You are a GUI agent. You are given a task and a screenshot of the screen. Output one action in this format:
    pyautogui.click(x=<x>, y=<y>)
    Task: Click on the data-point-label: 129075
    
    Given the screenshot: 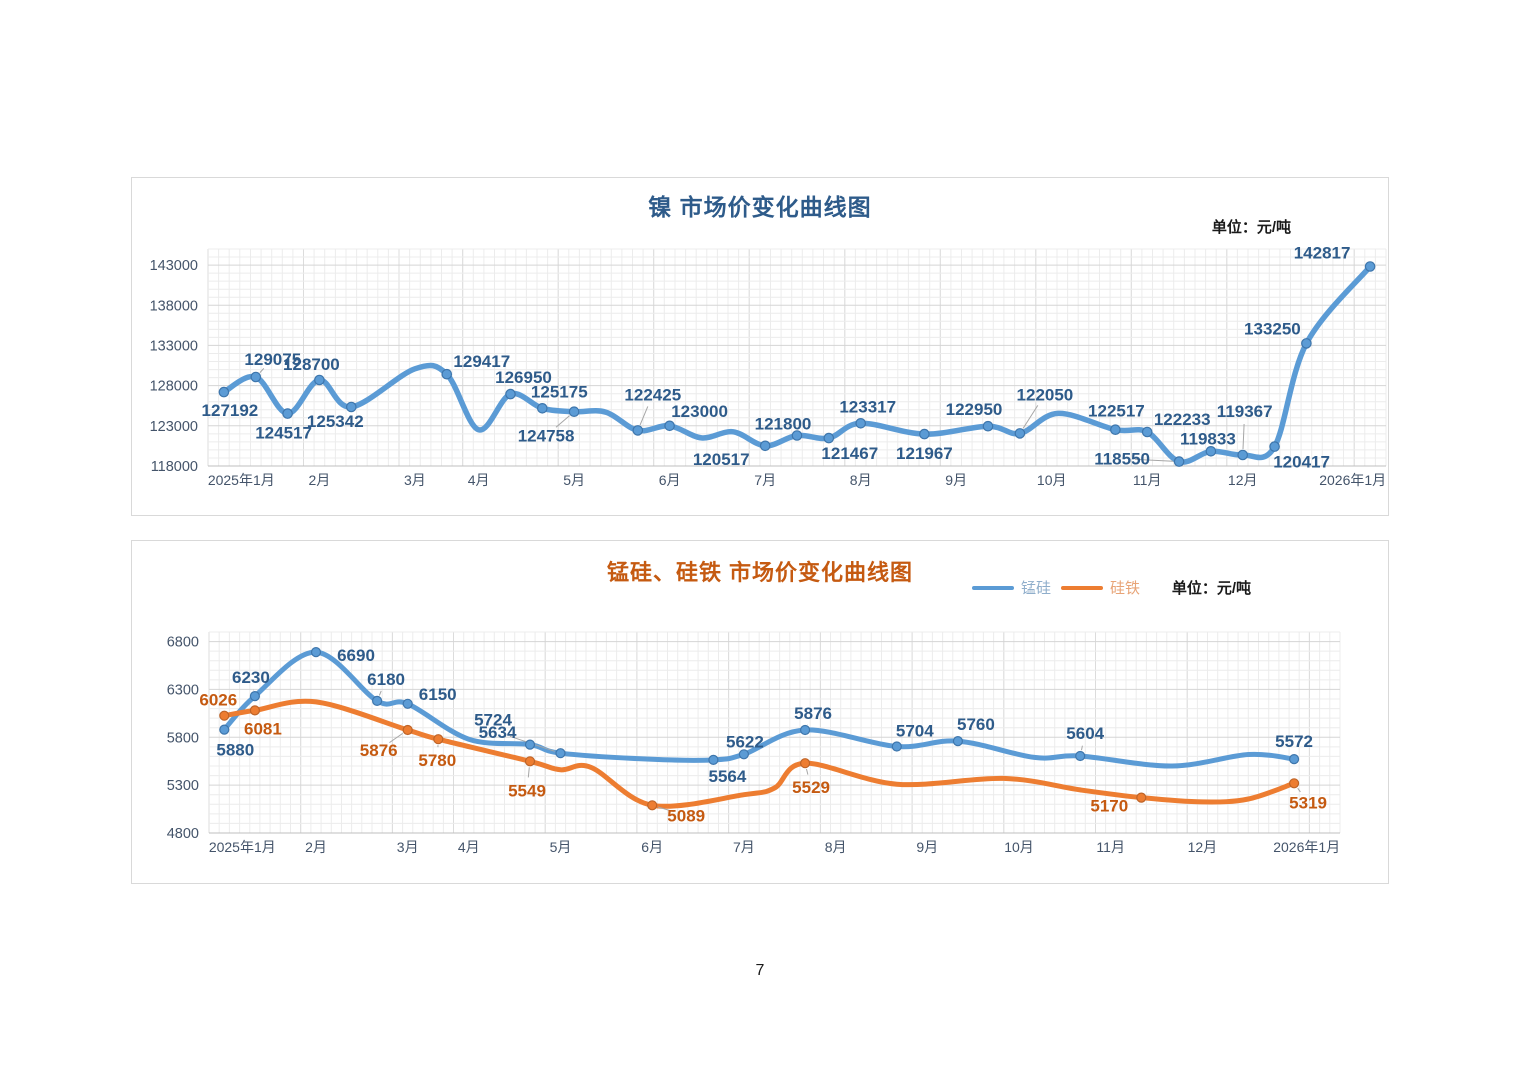 What is the action you would take?
    pyautogui.click(x=272, y=359)
    